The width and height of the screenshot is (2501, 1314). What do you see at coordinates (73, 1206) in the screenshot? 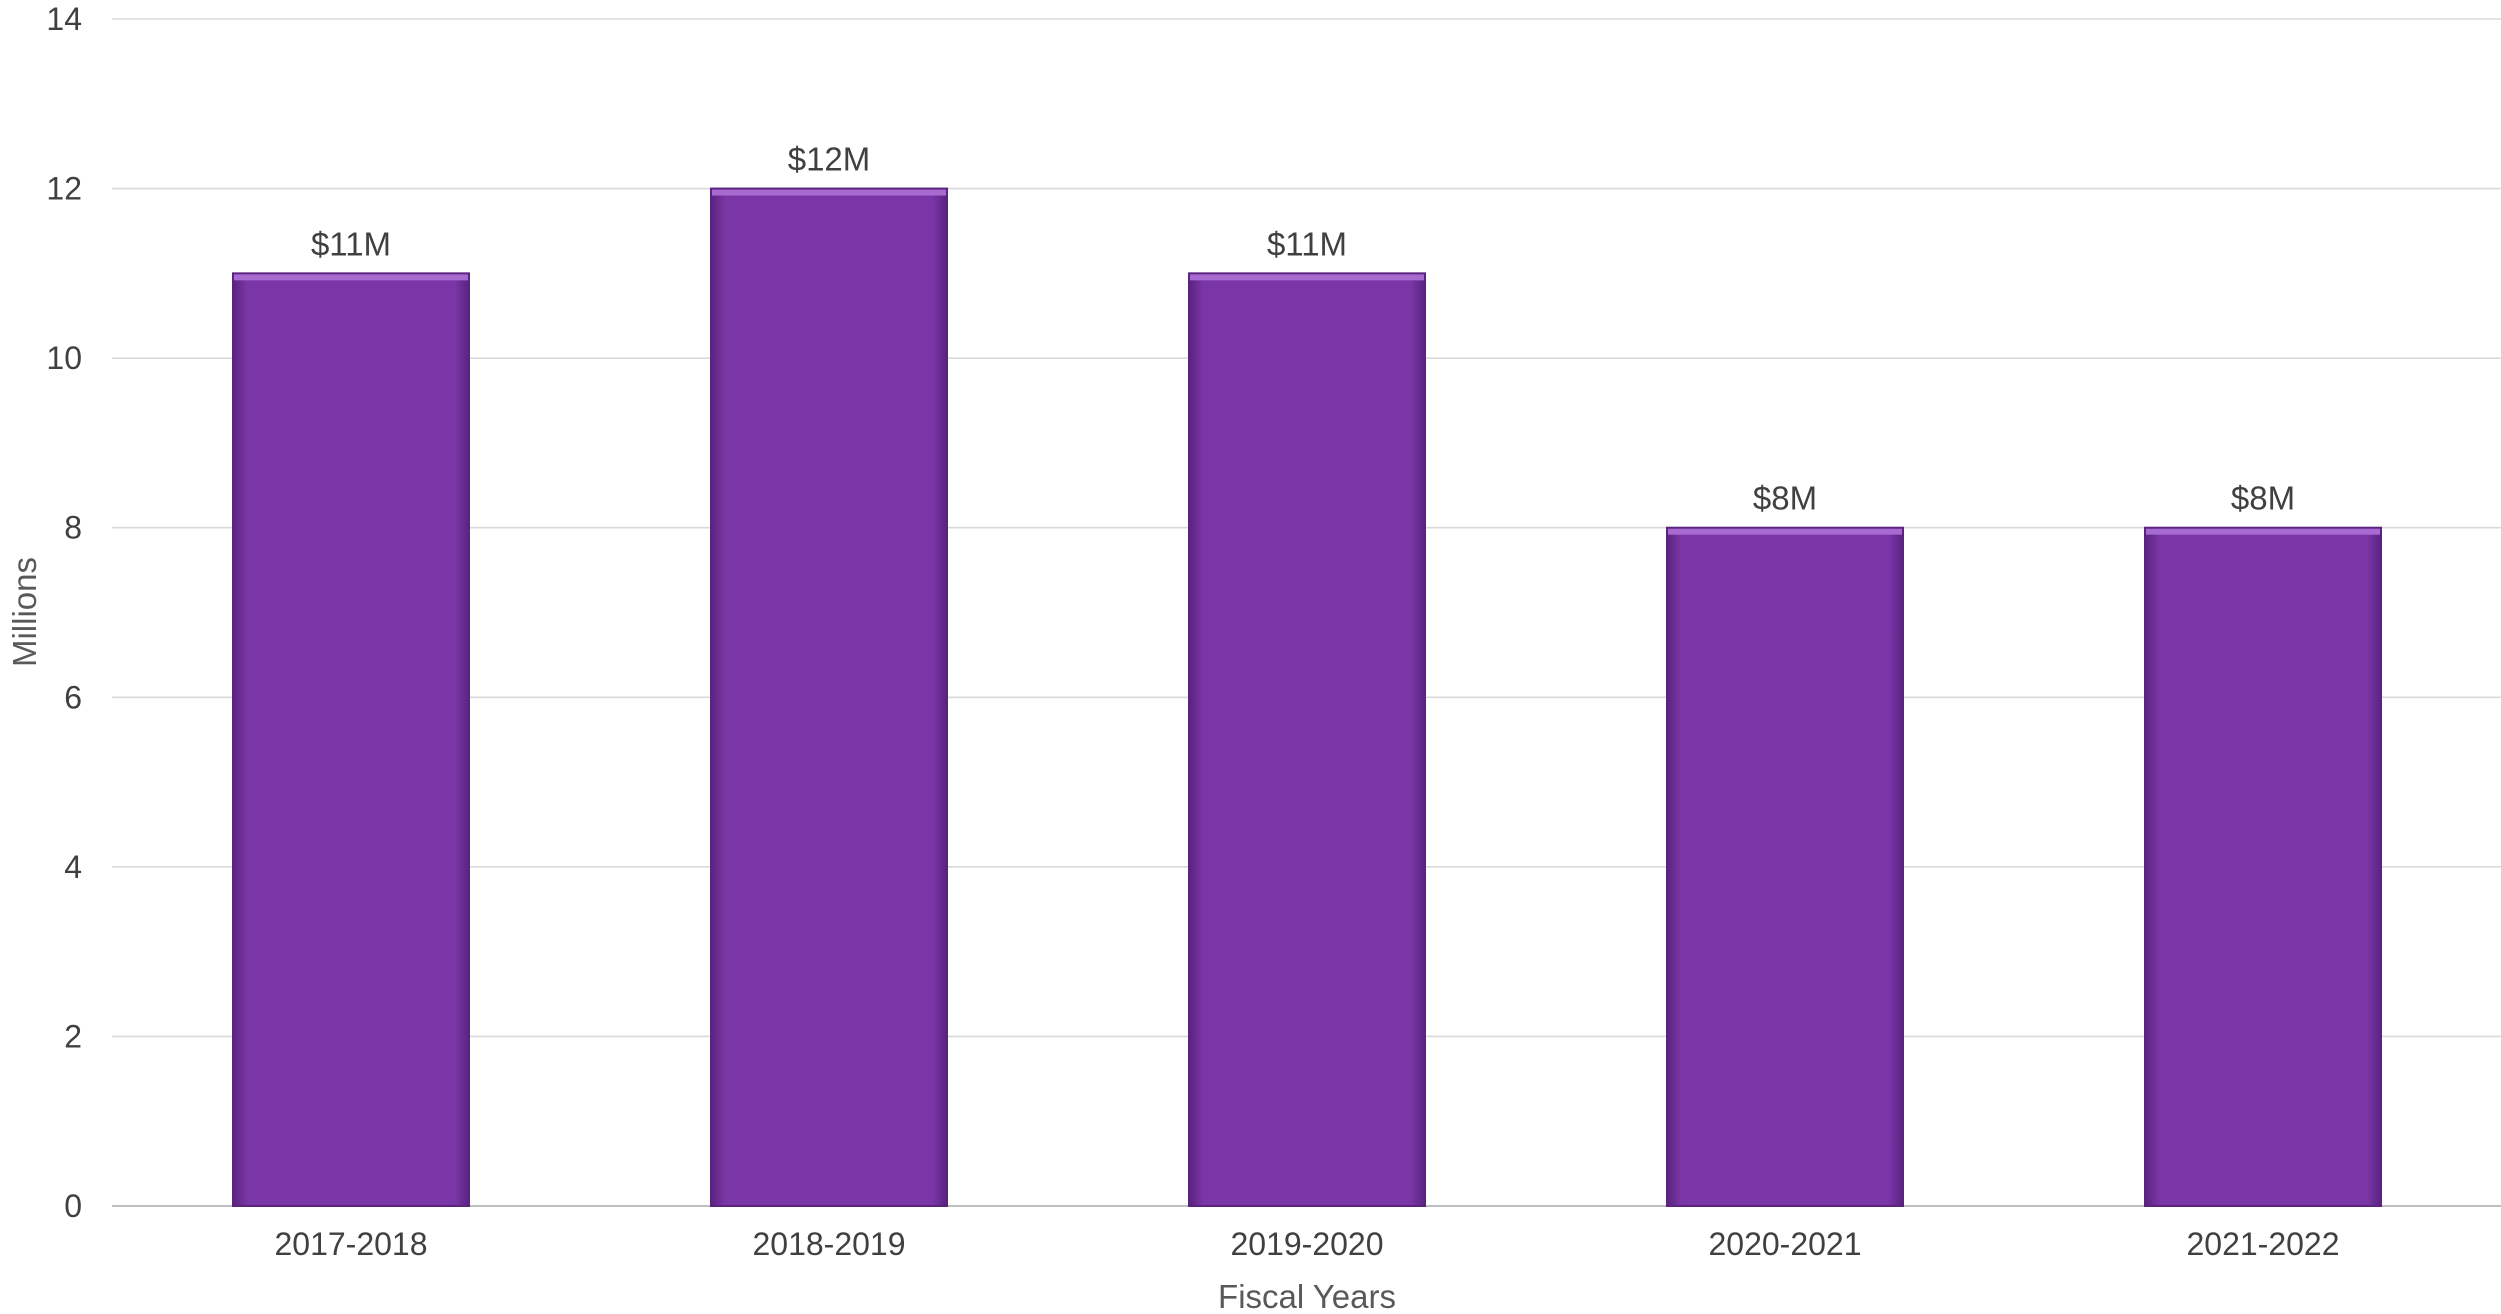
I see `y-tick-label: 0` at bounding box center [73, 1206].